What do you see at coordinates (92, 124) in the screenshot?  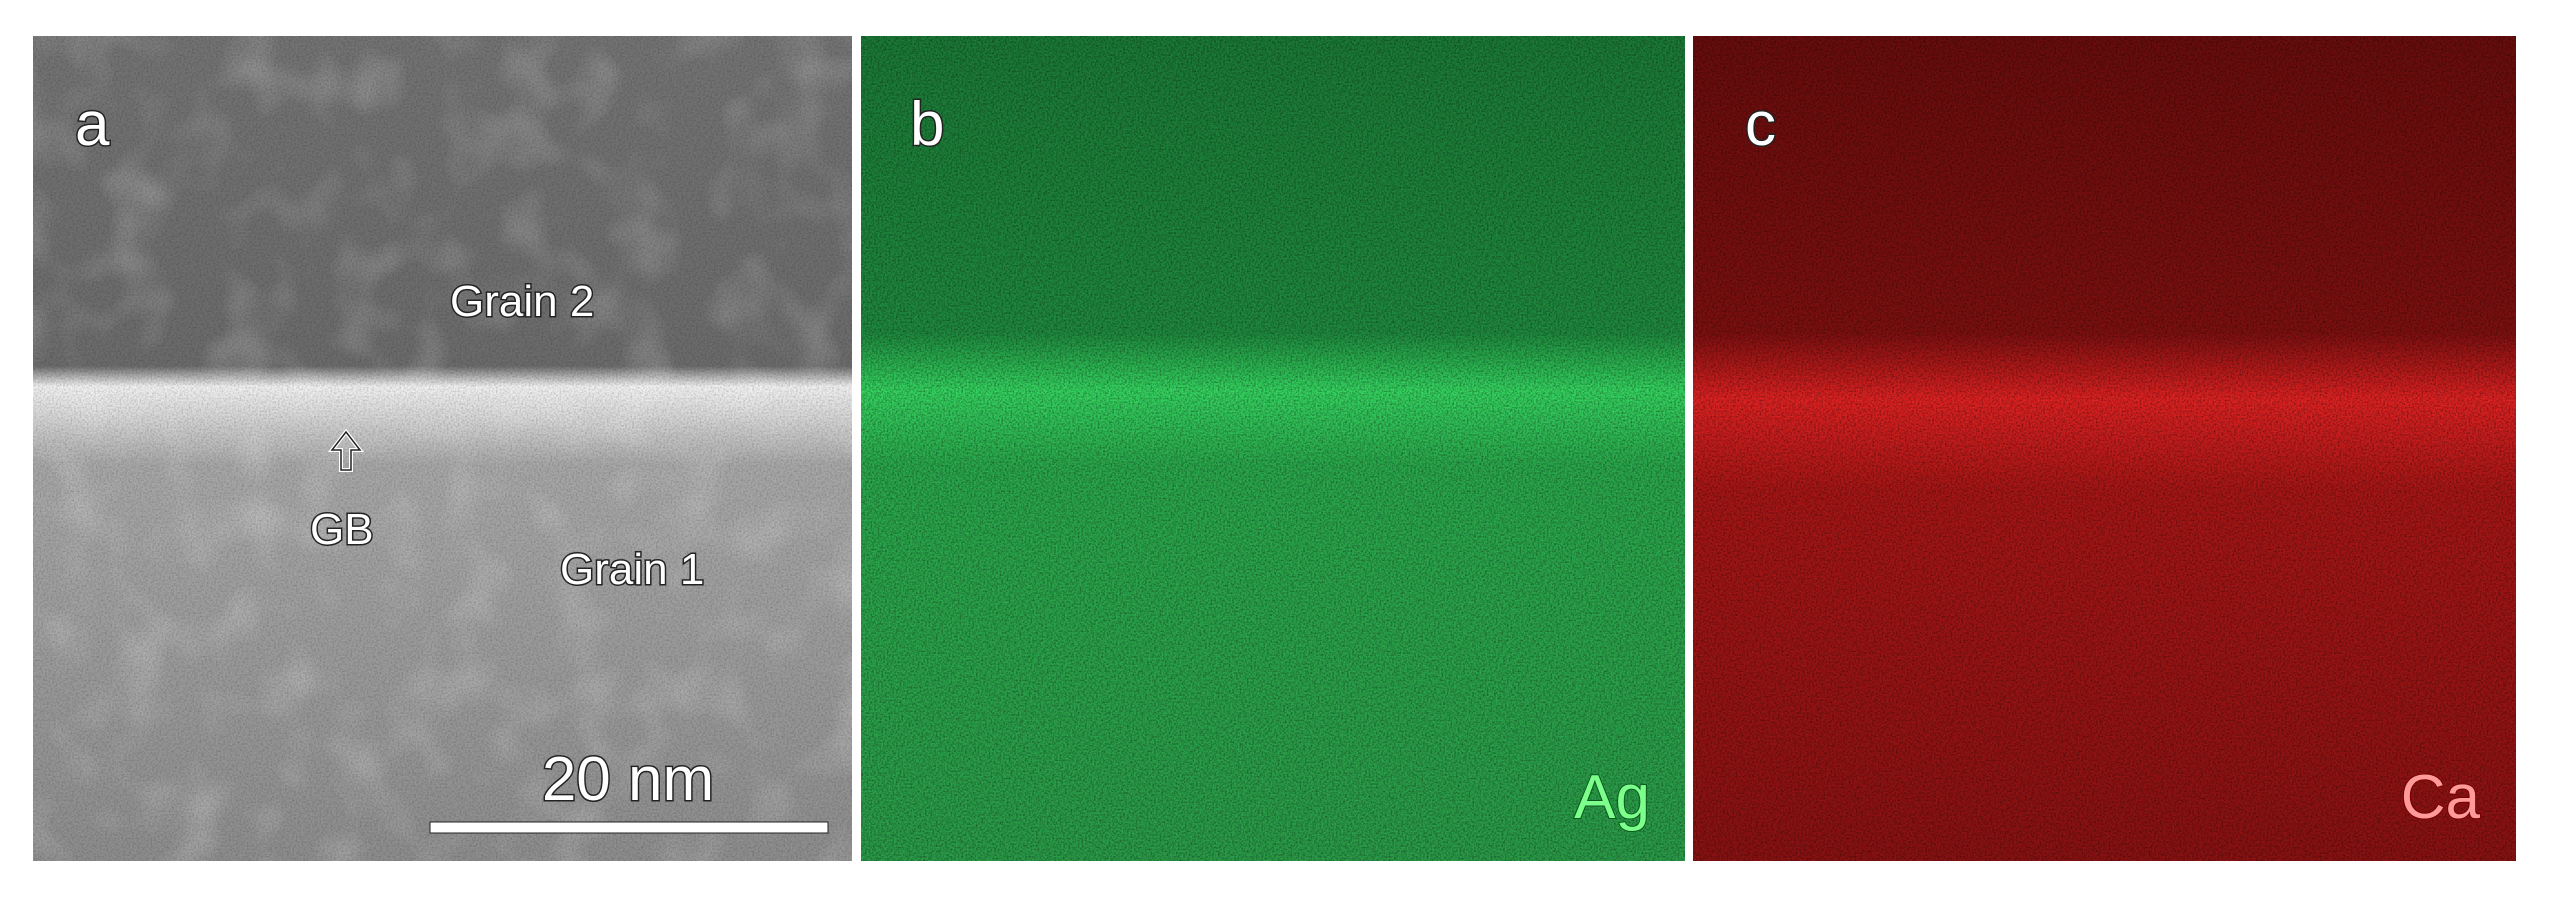 I see `panel-label: a` at bounding box center [92, 124].